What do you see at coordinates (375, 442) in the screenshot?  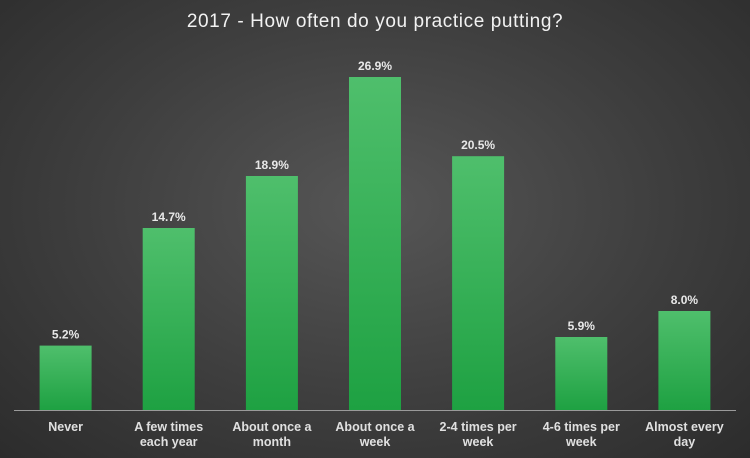 I see `category-label-3-line-1: week` at bounding box center [375, 442].